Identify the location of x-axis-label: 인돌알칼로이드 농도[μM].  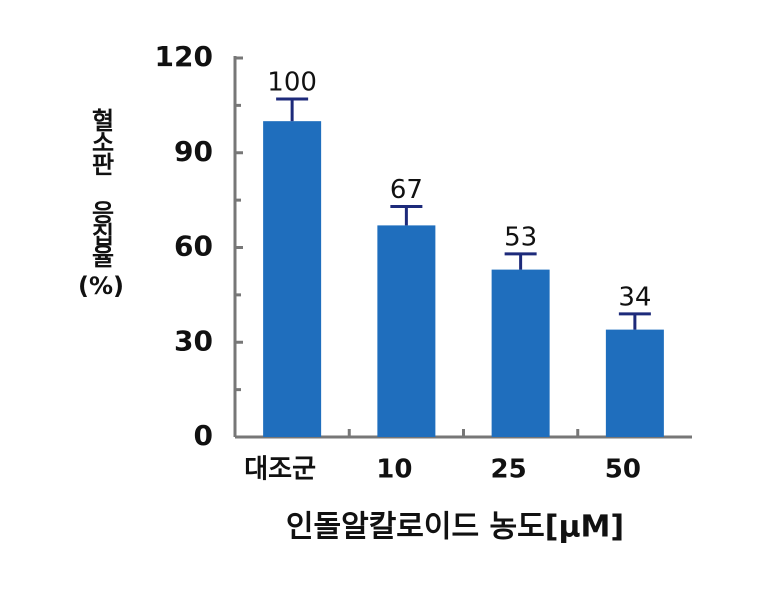
(455, 527).